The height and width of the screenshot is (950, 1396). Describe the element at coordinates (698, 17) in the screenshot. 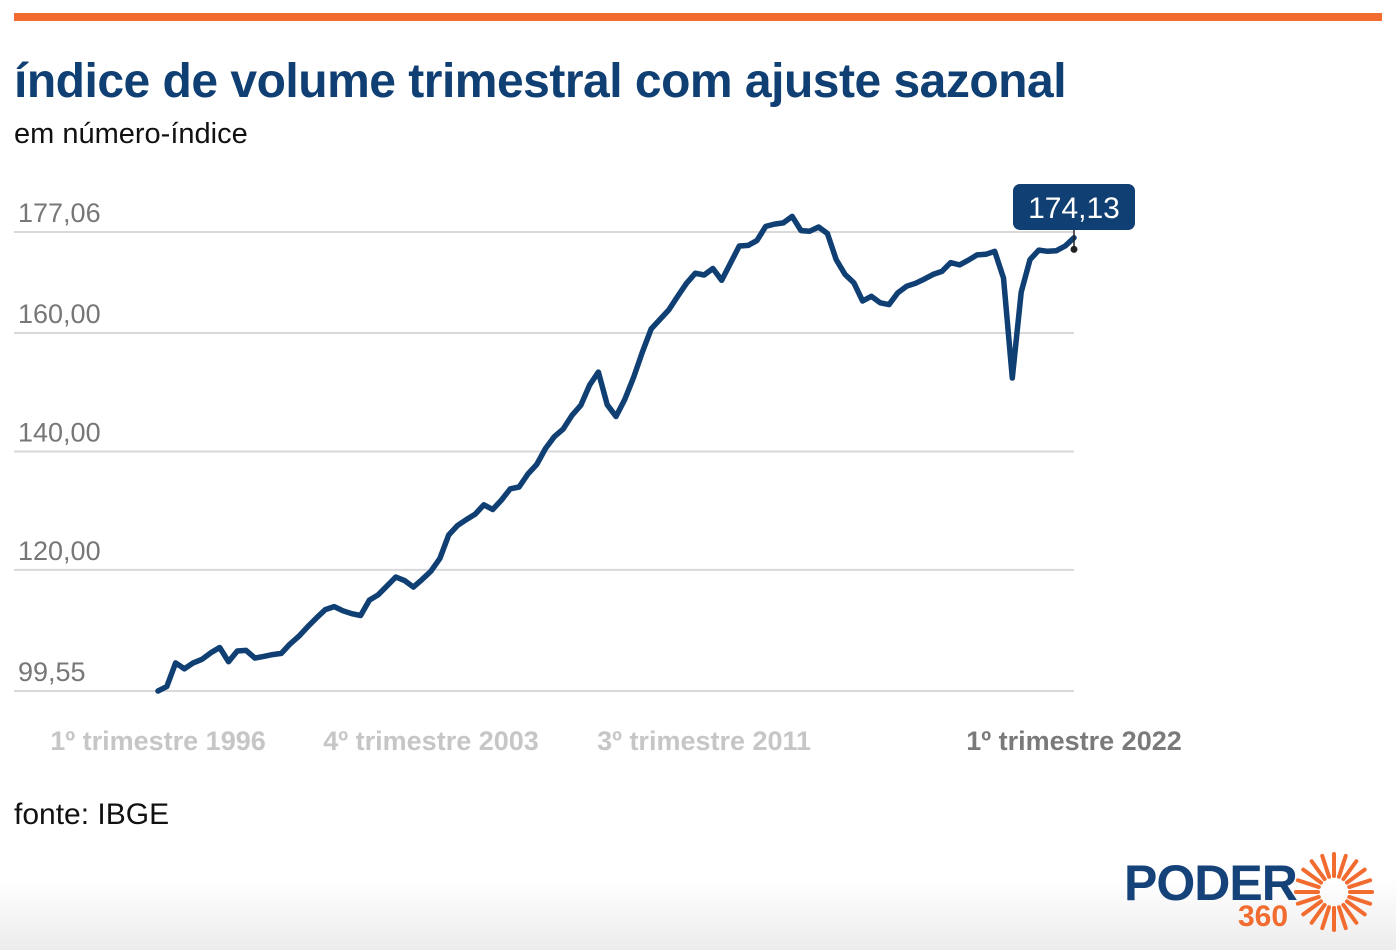

I see `accent-bar` at that location.